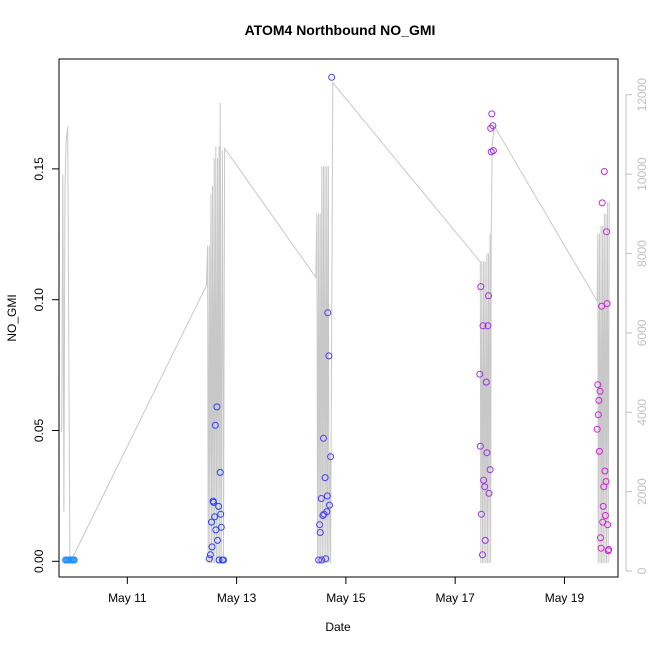  What do you see at coordinates (338, 627) in the screenshot?
I see `x-axis-label: Date` at bounding box center [338, 627].